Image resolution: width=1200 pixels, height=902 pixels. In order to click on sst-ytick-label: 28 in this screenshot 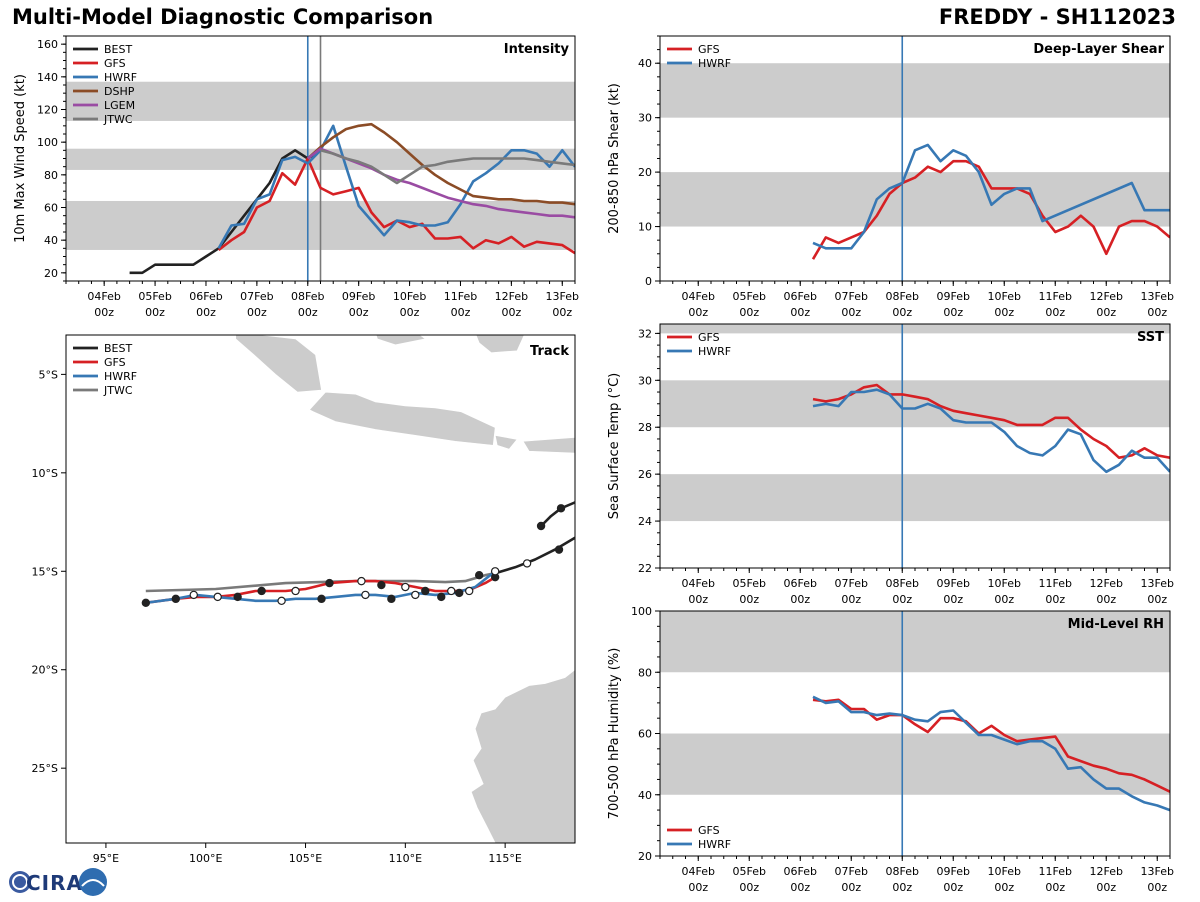, I will do `click(645, 427)`.